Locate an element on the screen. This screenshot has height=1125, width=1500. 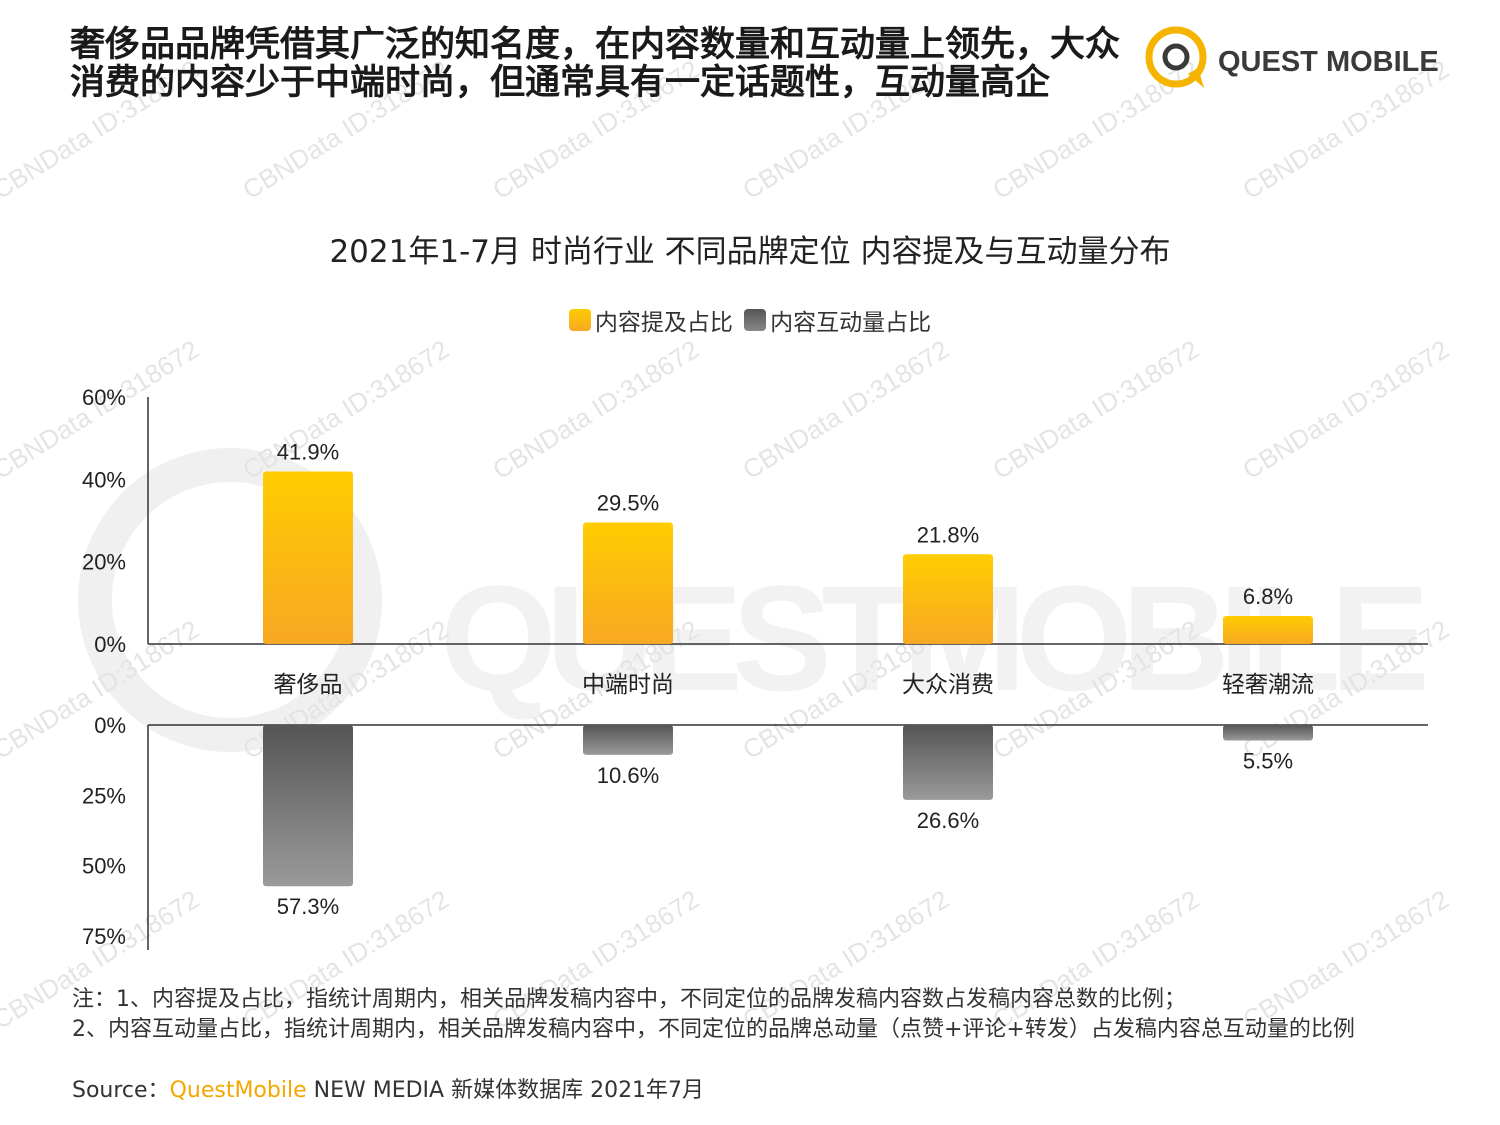
category-label: 奢侈品 is located at coordinates (308, 685).